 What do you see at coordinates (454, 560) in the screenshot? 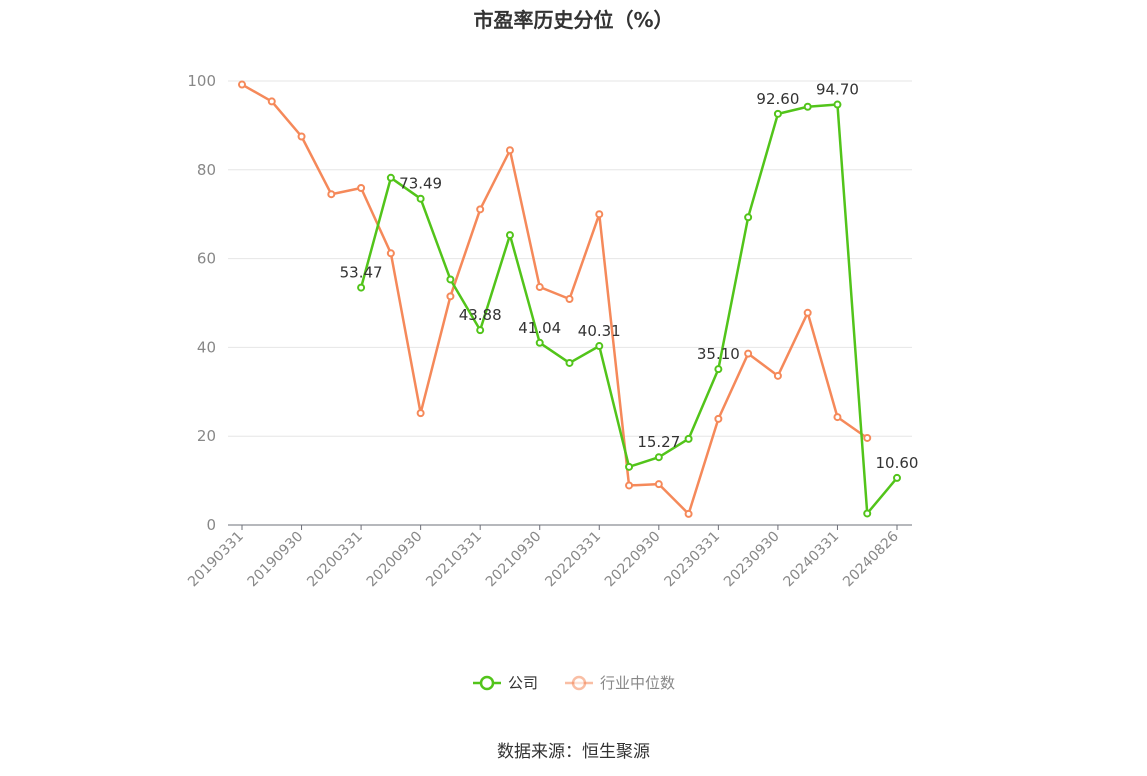
I see `x-tick-label: 20210331` at bounding box center [454, 560].